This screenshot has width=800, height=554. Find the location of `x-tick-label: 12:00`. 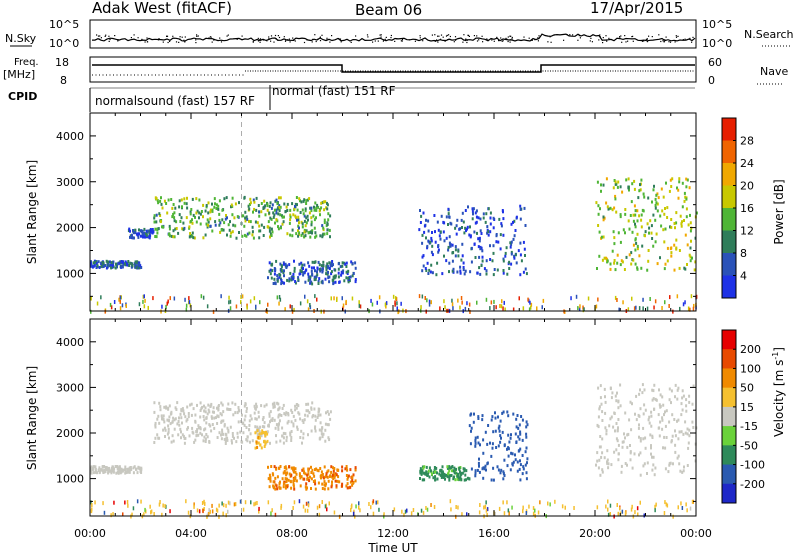

x-tick-label: 12:00 is located at coordinates (393, 533).